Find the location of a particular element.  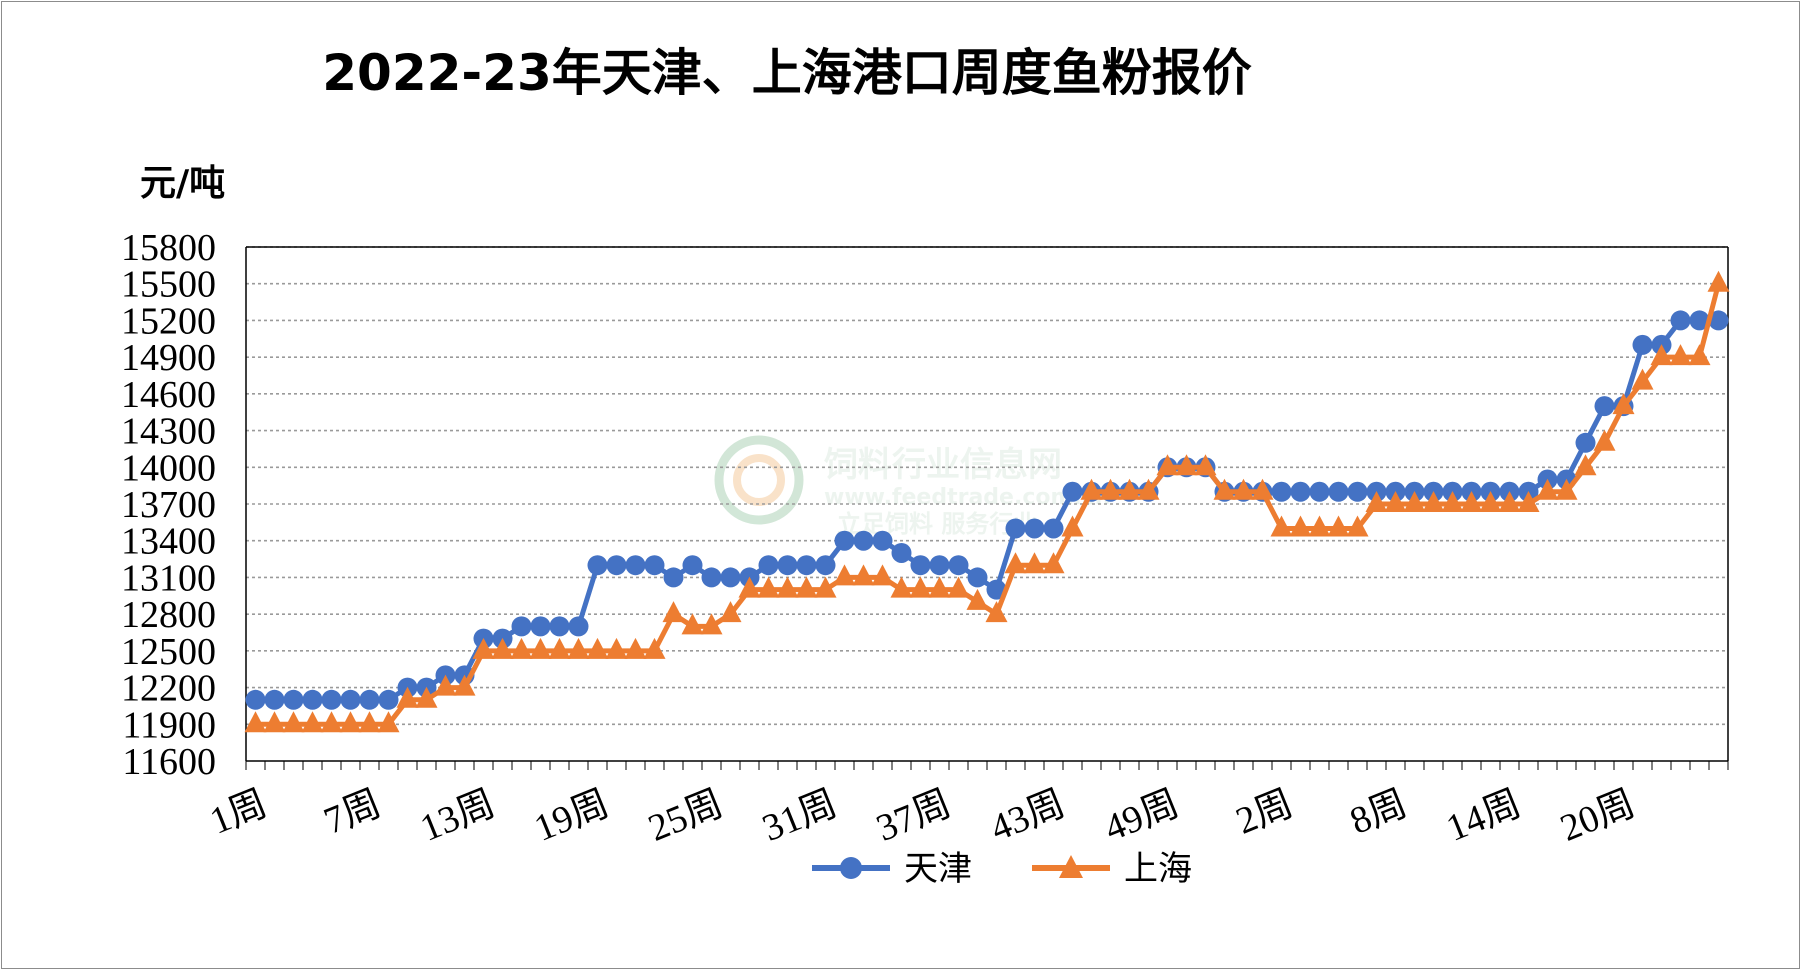

legend-marker-shanghai is located at coordinates (1071, 866).